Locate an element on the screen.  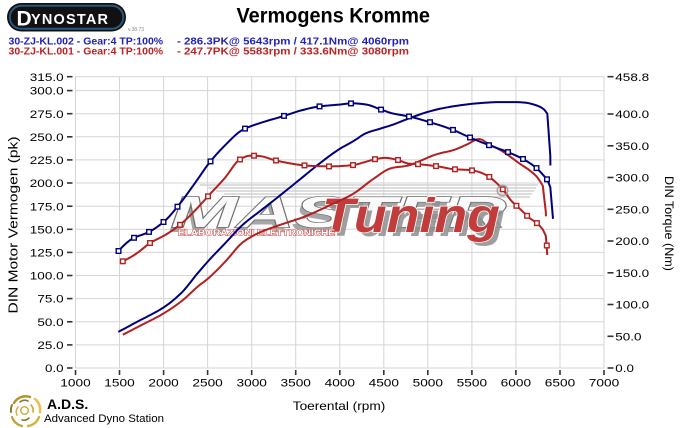
svg-text: 5500 is located at coordinates (472, 384).